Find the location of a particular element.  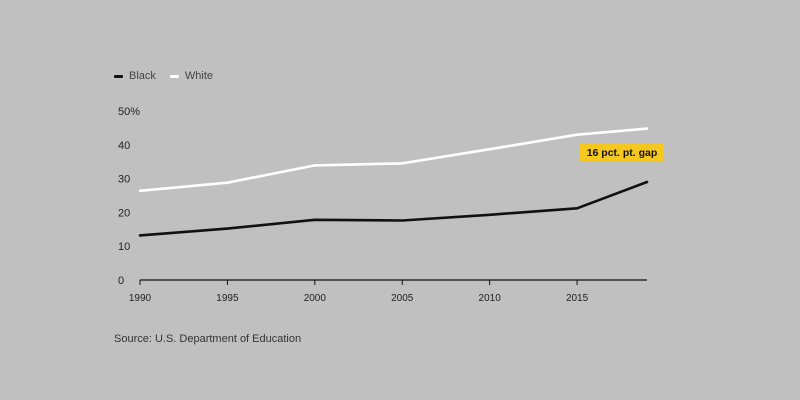

annotation-label: 16 pct. pt. gap is located at coordinates (622, 153).